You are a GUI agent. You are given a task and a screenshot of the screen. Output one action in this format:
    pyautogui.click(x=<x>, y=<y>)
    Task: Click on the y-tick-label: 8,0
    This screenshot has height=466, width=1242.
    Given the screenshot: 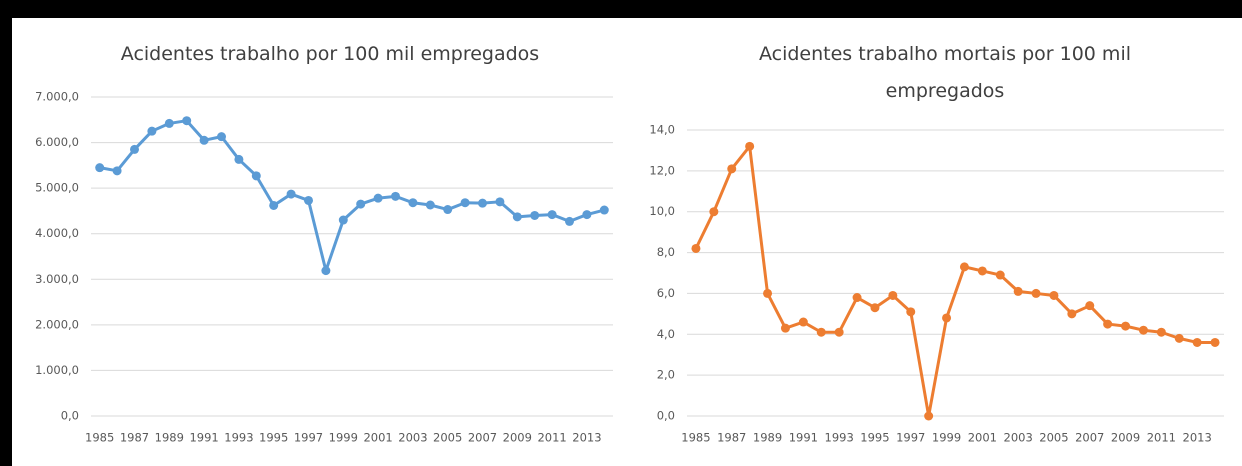 What is the action you would take?
    pyautogui.click(x=666, y=252)
    